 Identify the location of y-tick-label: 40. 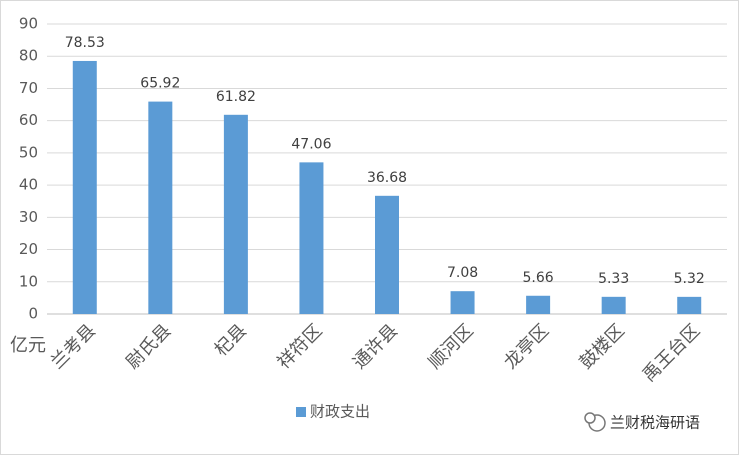
(28, 185).